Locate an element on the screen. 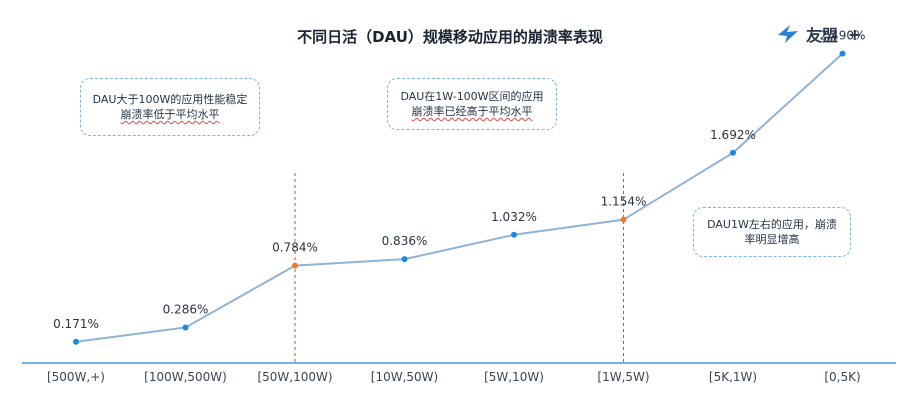 The image size is (900, 405). annotation-text-line1: DAU大于100W的应用性能稳定 is located at coordinates (170, 99).